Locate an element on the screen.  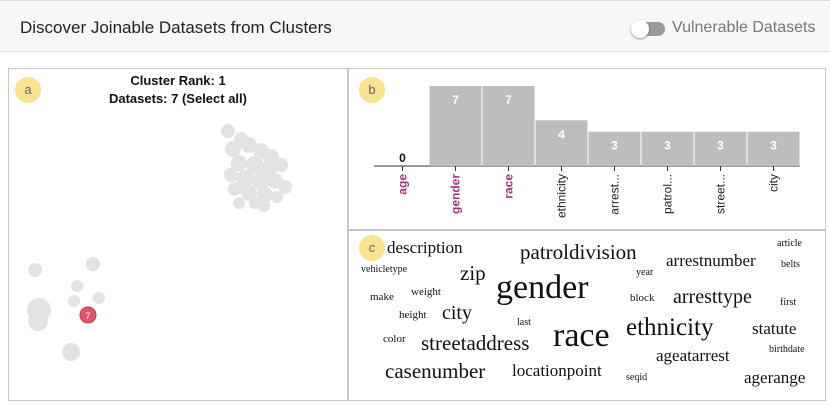
vulnerable-datasets-label: Vulnerable Datasets is located at coordinates (744, 27).